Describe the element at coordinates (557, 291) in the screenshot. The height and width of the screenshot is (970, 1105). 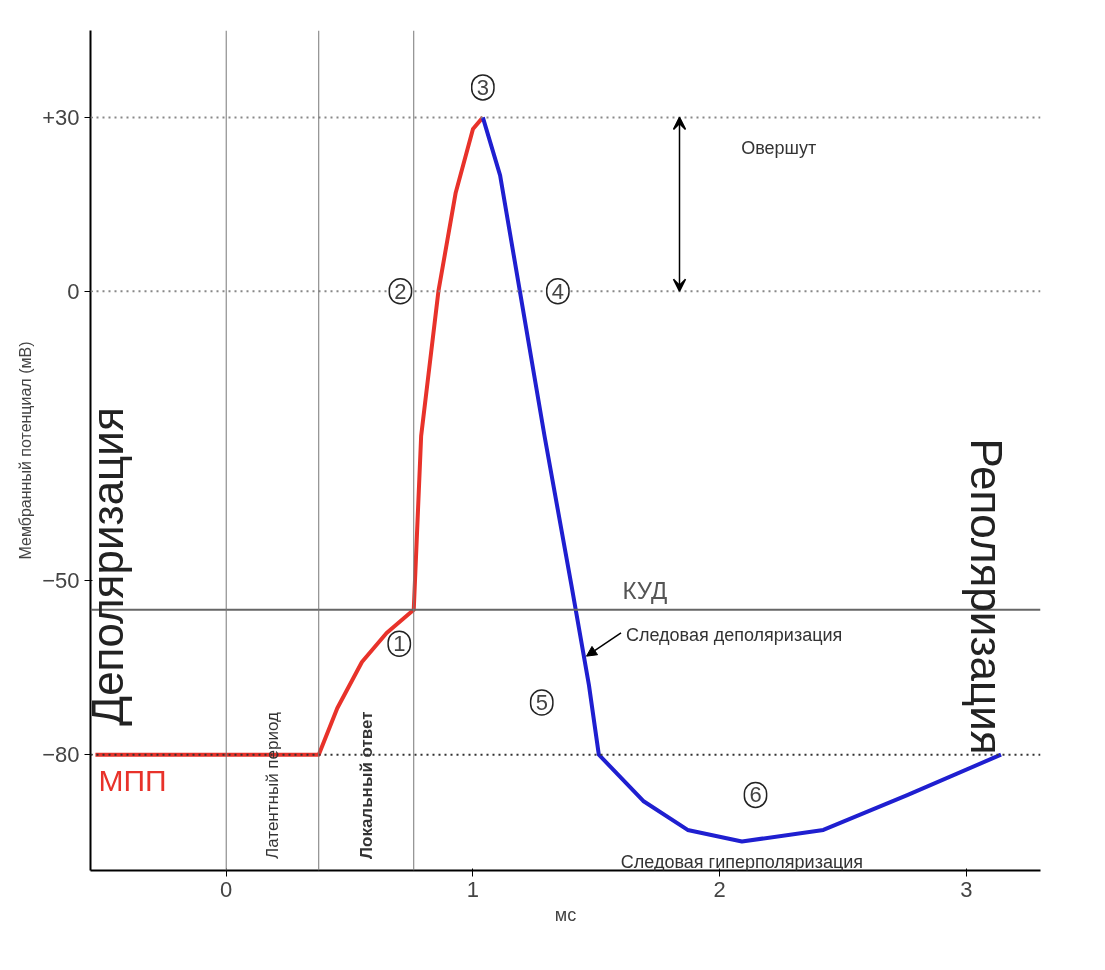
I see `annotation: 4` at that location.